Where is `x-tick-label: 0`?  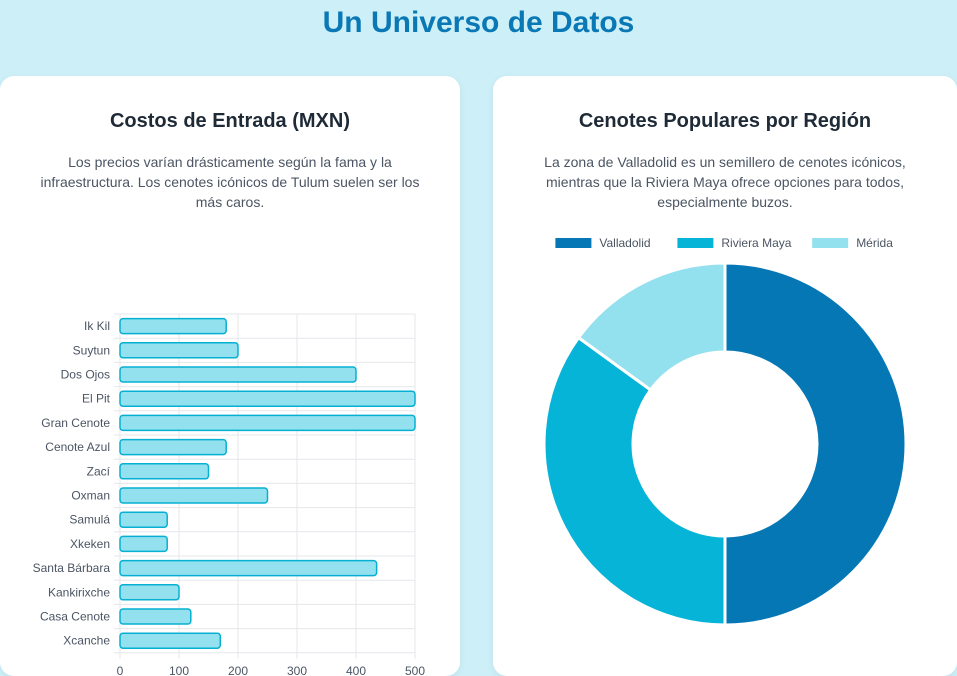 x-tick-label: 0 is located at coordinates (120, 670).